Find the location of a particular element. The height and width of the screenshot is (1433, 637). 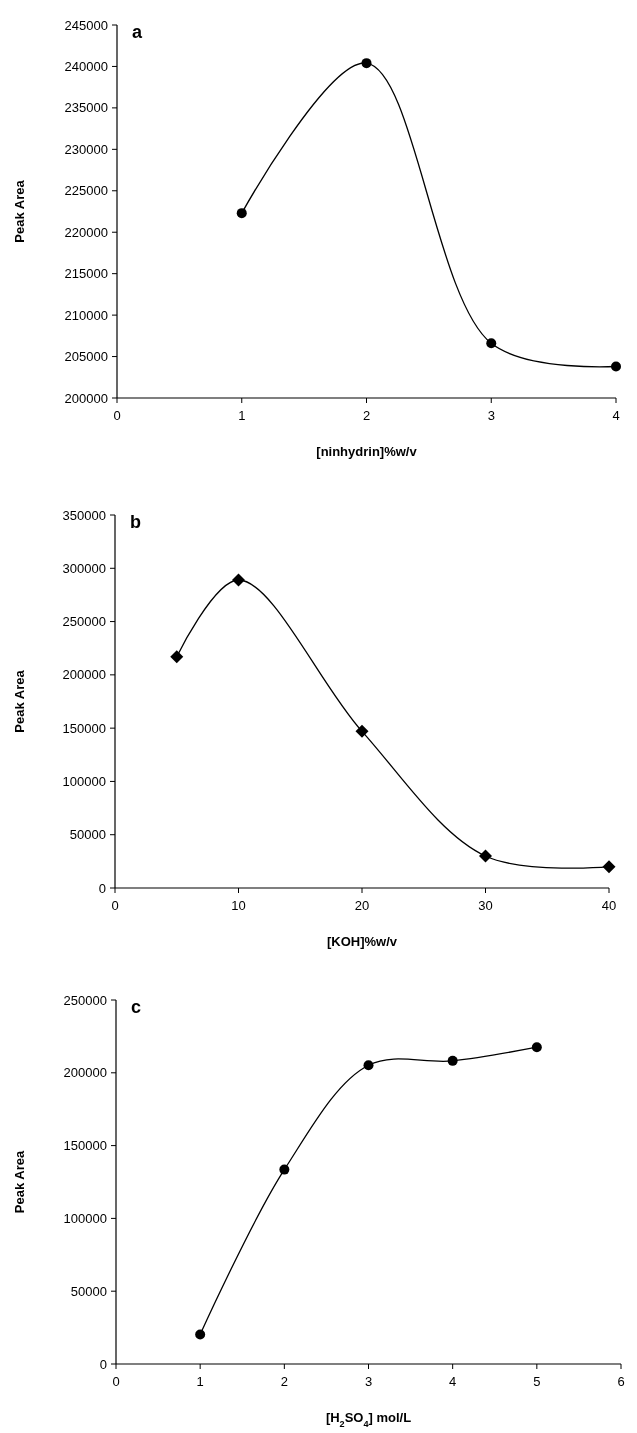

y-tick-label: 350000 is located at coordinates (84, 515).